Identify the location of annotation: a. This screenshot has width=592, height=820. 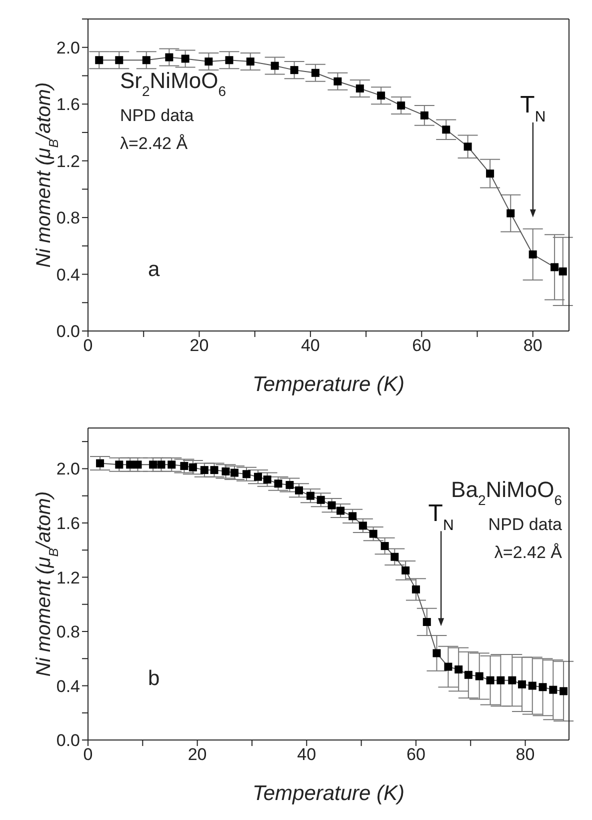
(154, 269).